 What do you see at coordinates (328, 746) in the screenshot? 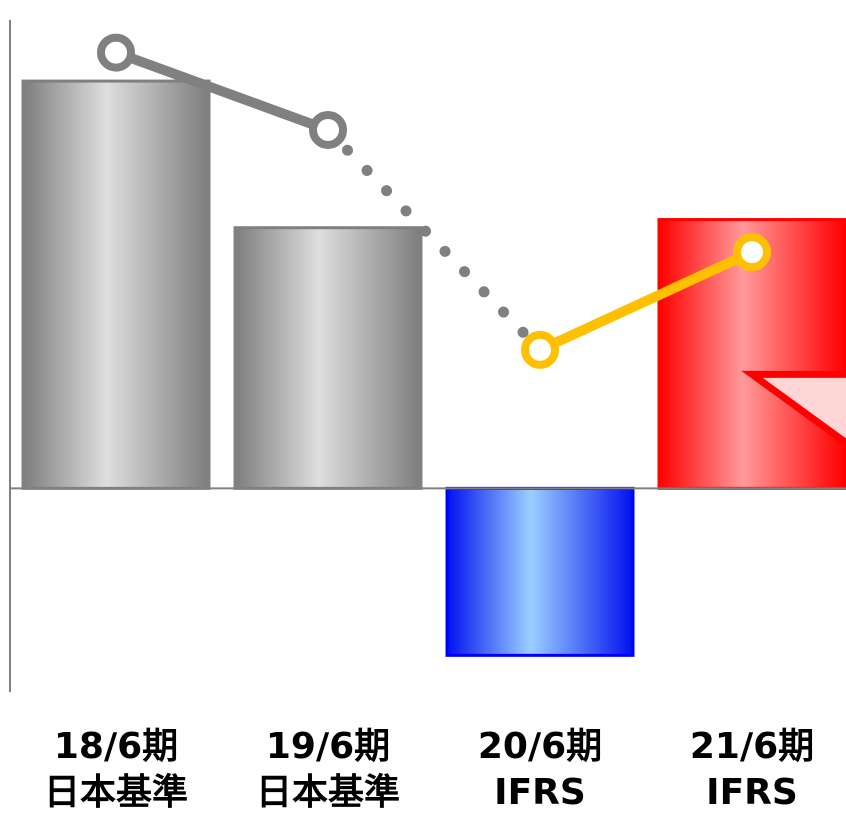
I see `x-tick-period: 19/6期` at bounding box center [328, 746].